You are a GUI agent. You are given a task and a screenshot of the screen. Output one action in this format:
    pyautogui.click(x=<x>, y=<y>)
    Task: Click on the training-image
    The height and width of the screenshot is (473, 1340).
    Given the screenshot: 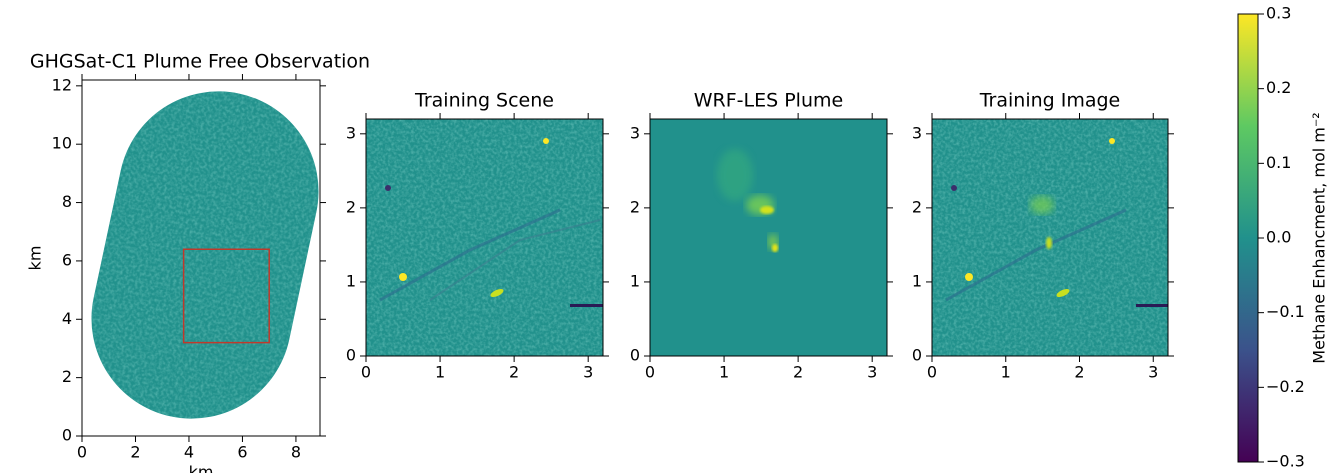 What is the action you would take?
    pyautogui.click(x=1050, y=237)
    